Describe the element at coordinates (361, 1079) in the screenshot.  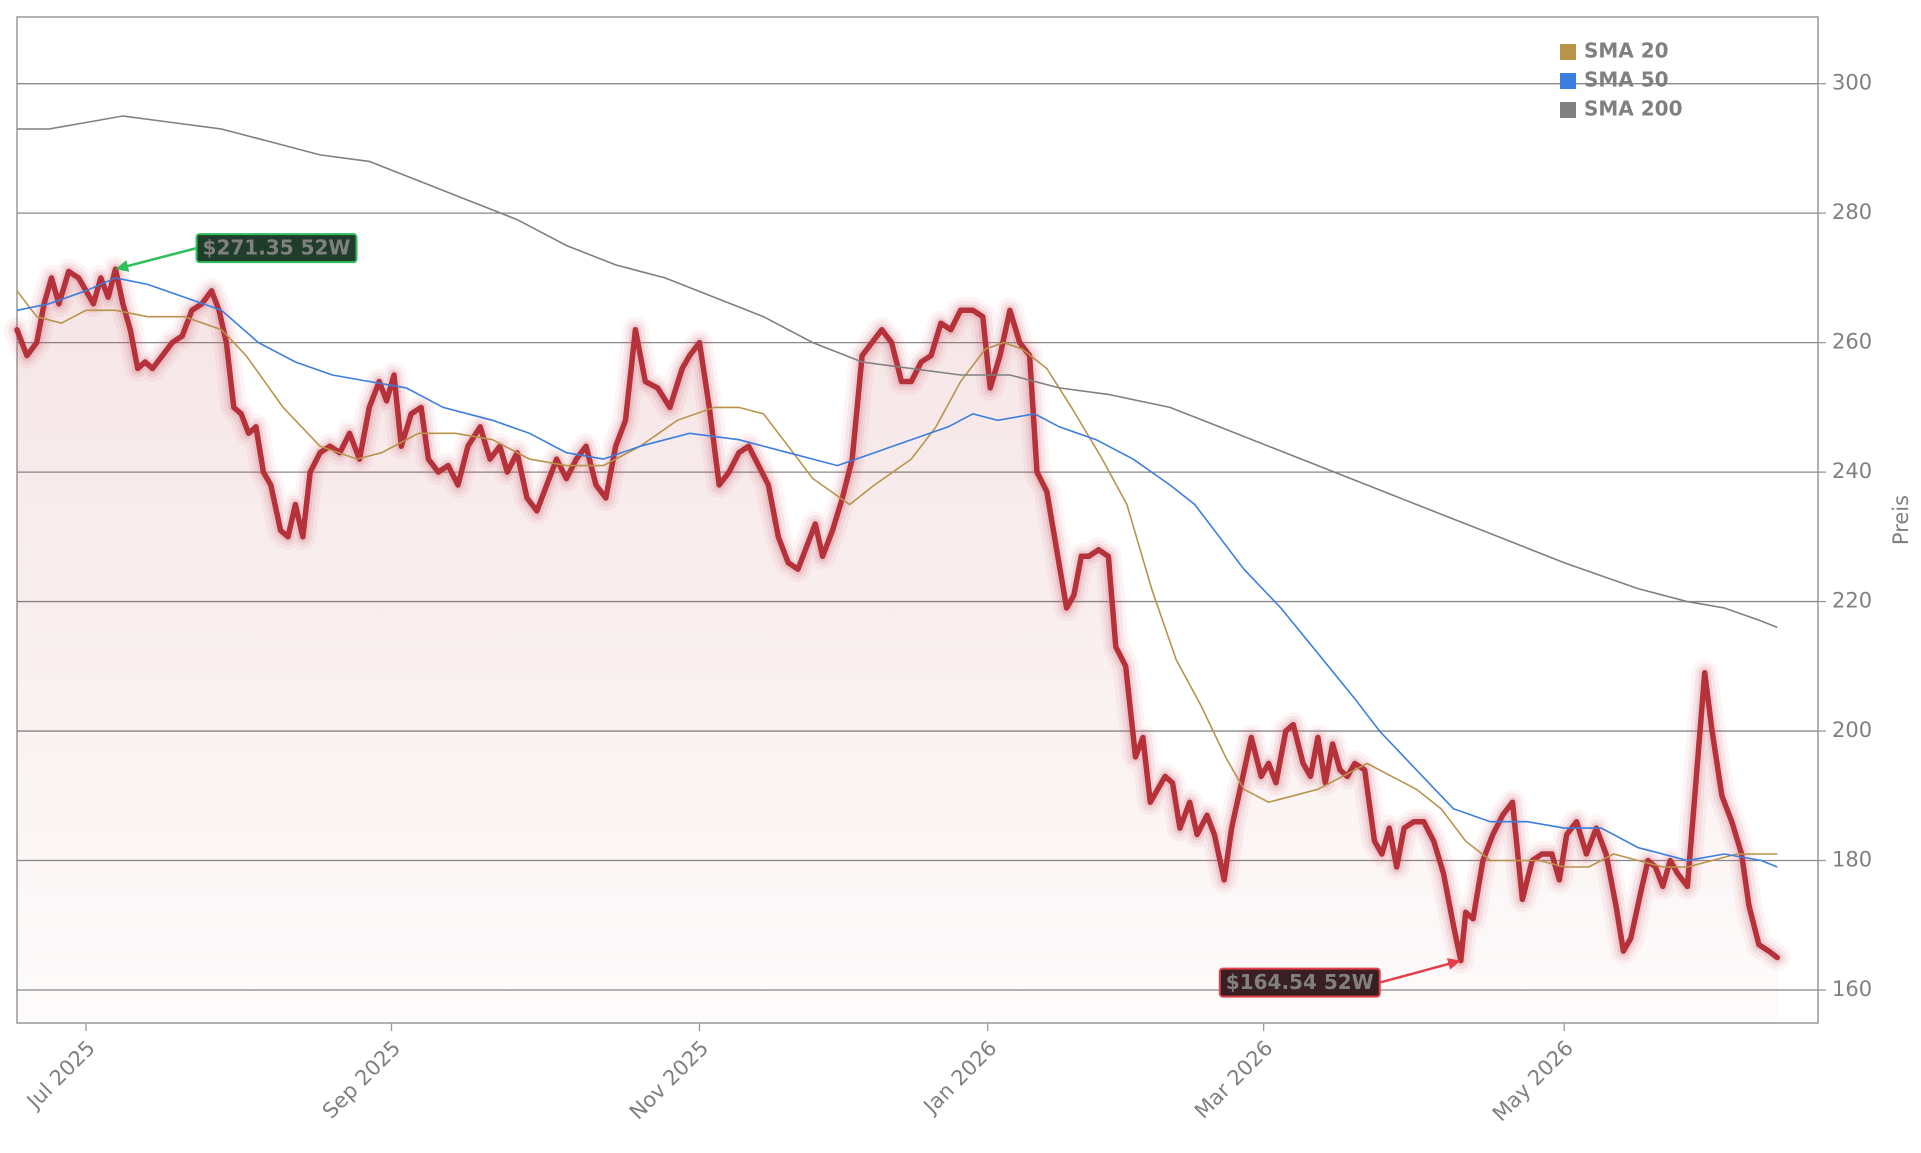
I see `x-tick-label: Sep 2025` at that location.